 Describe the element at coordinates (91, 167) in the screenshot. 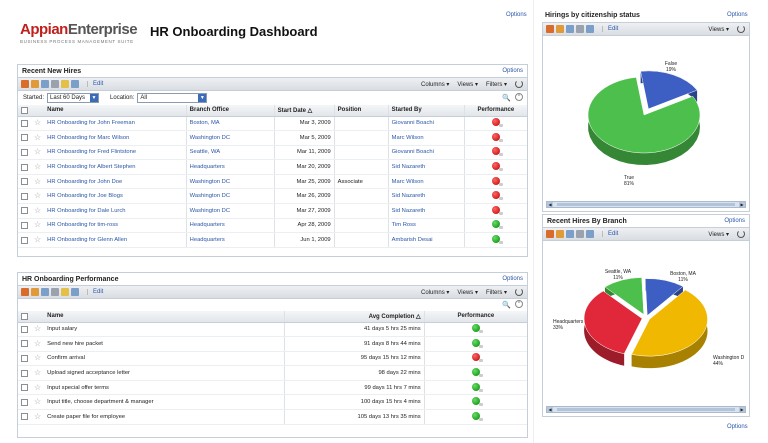

I see `hire-name-link: HR Onboarding for Albert Stephen` at that location.